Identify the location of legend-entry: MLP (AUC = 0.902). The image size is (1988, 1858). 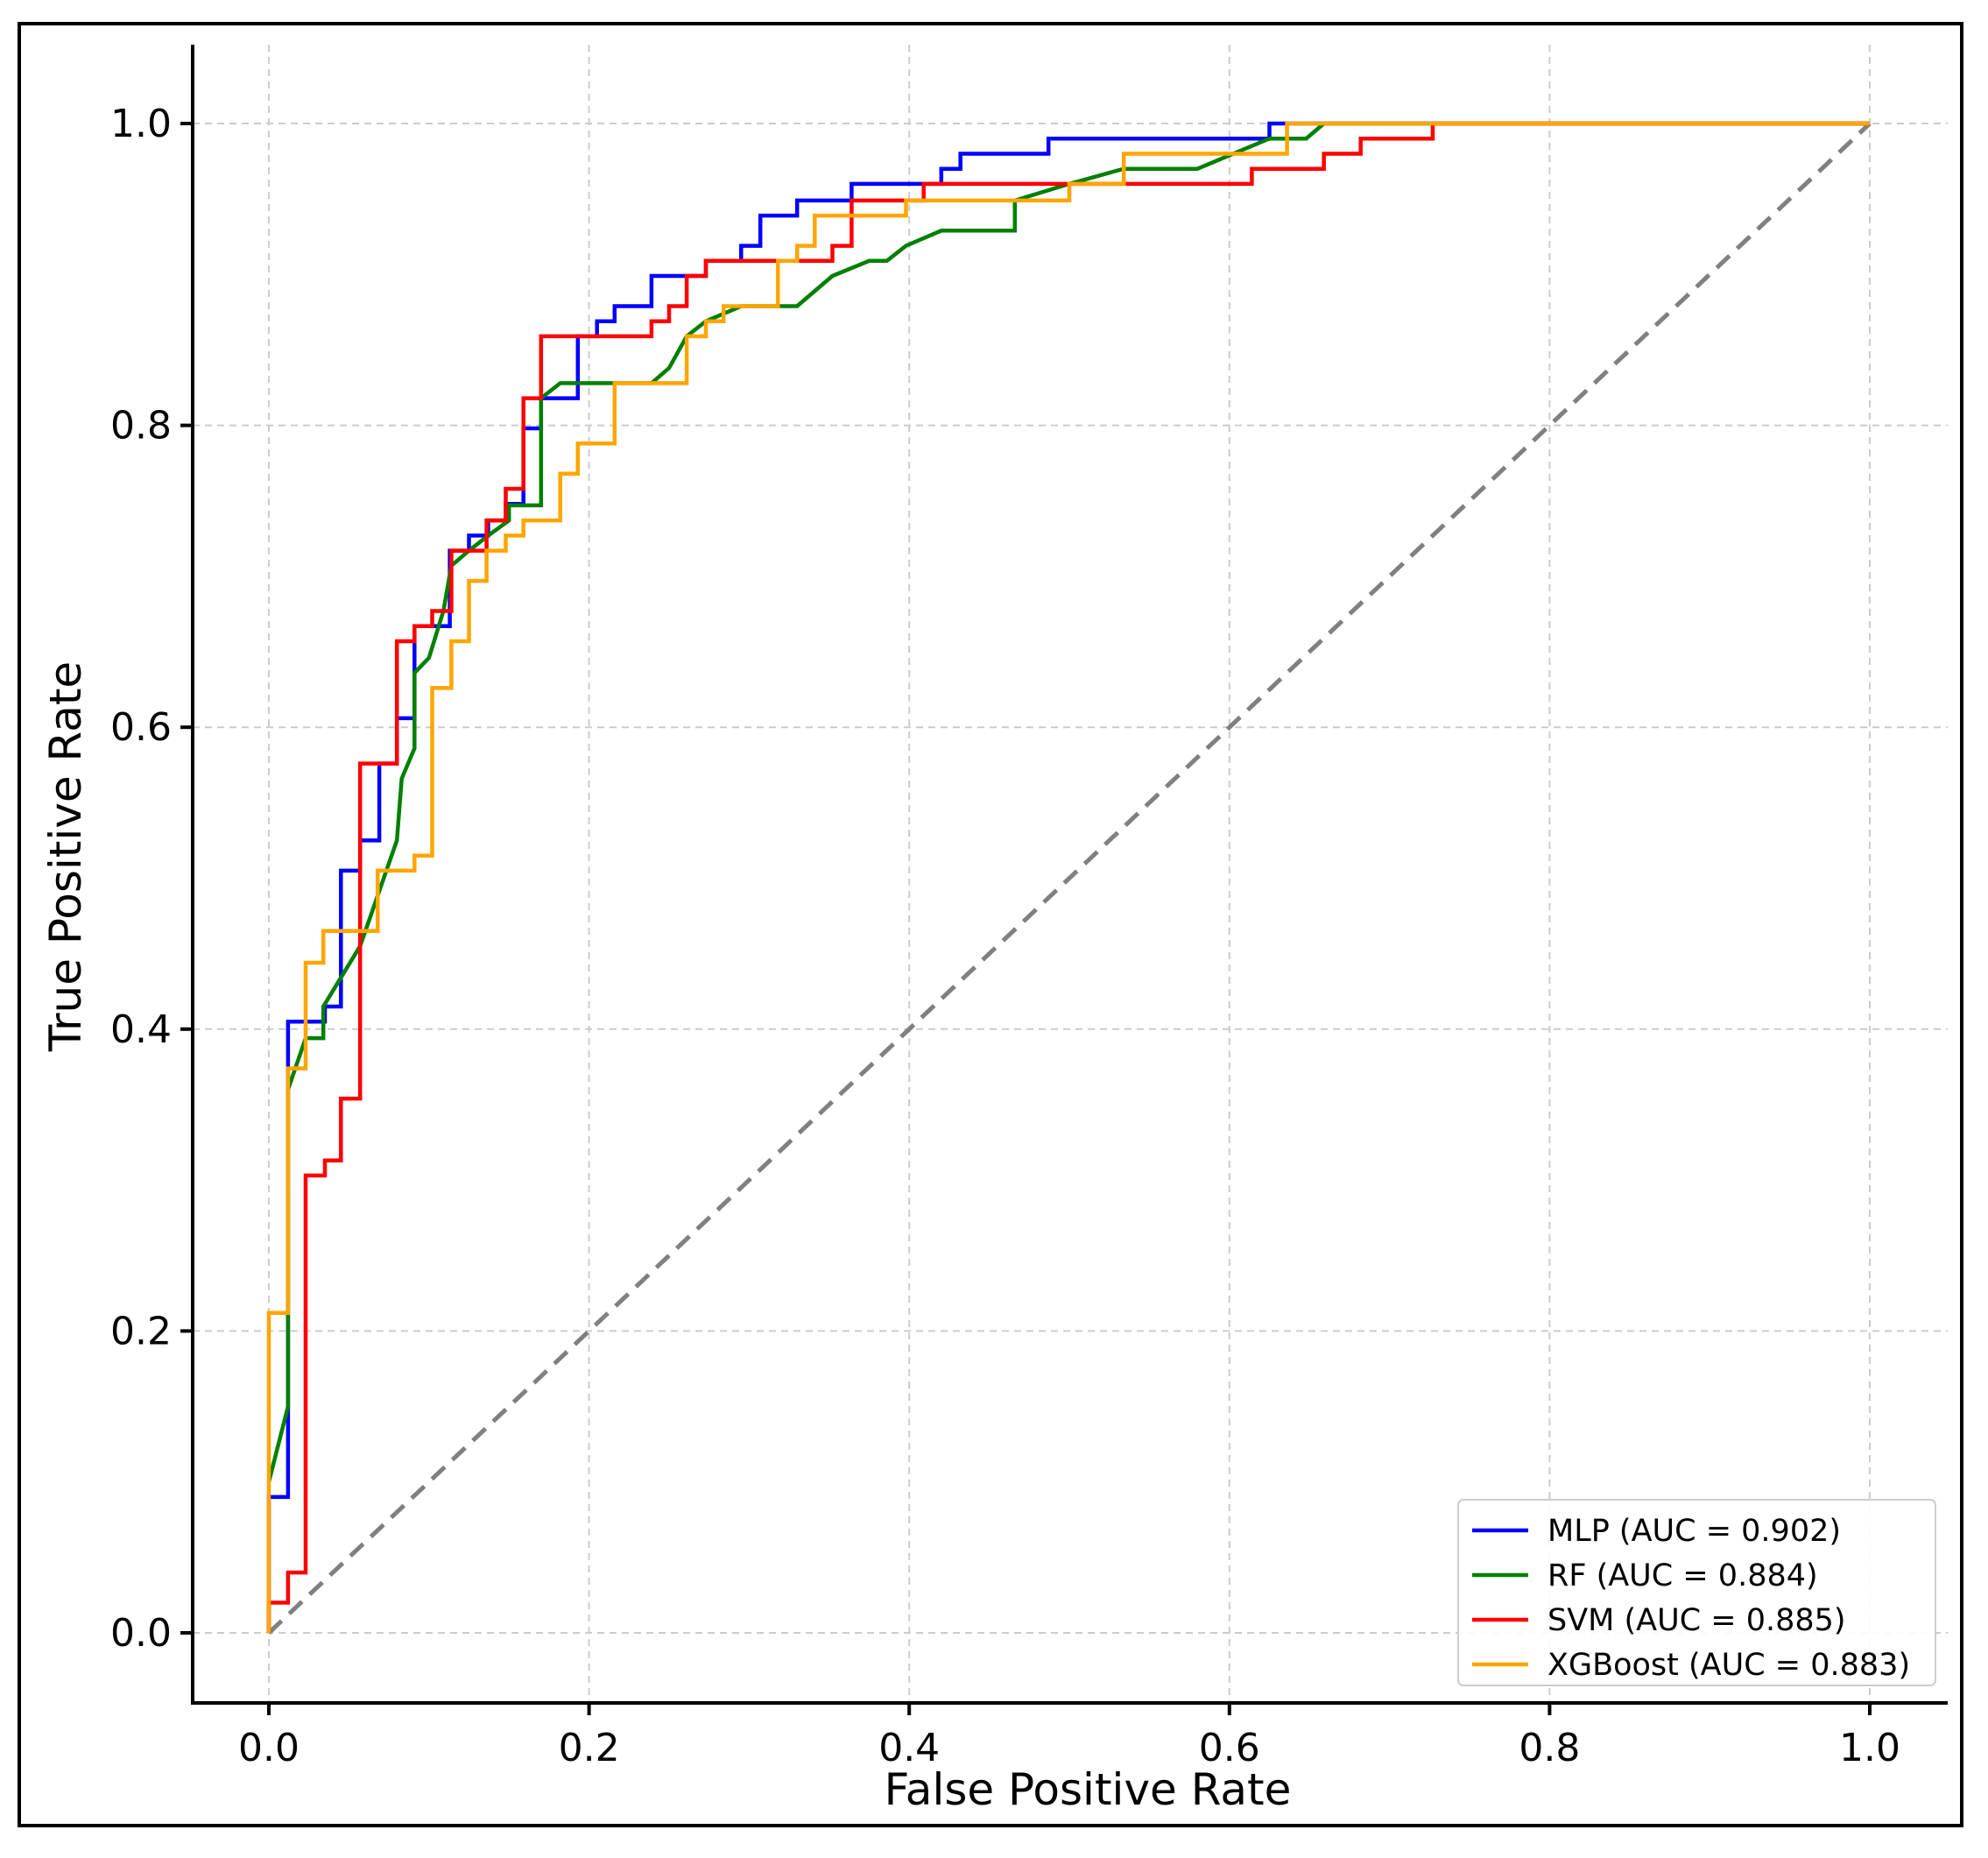
(1694, 1531).